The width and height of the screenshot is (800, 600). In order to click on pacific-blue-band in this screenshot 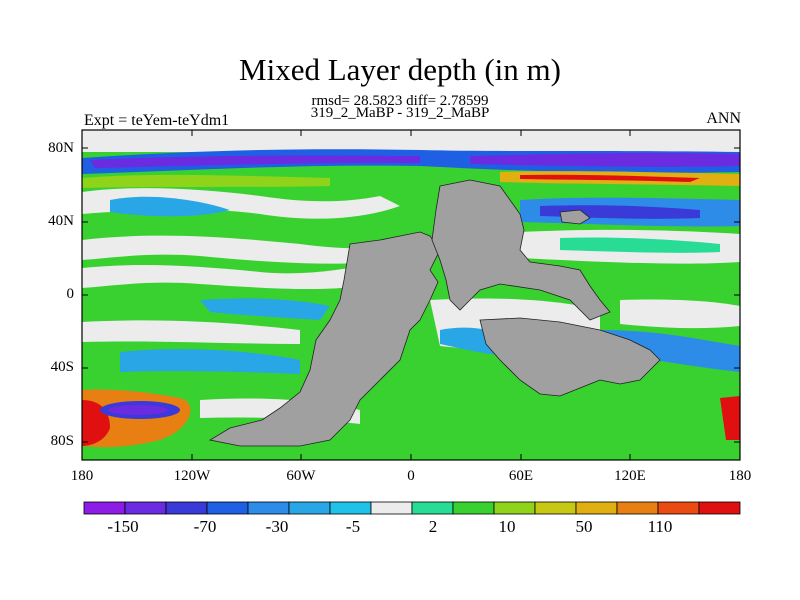, I will do `click(265, 309)`.